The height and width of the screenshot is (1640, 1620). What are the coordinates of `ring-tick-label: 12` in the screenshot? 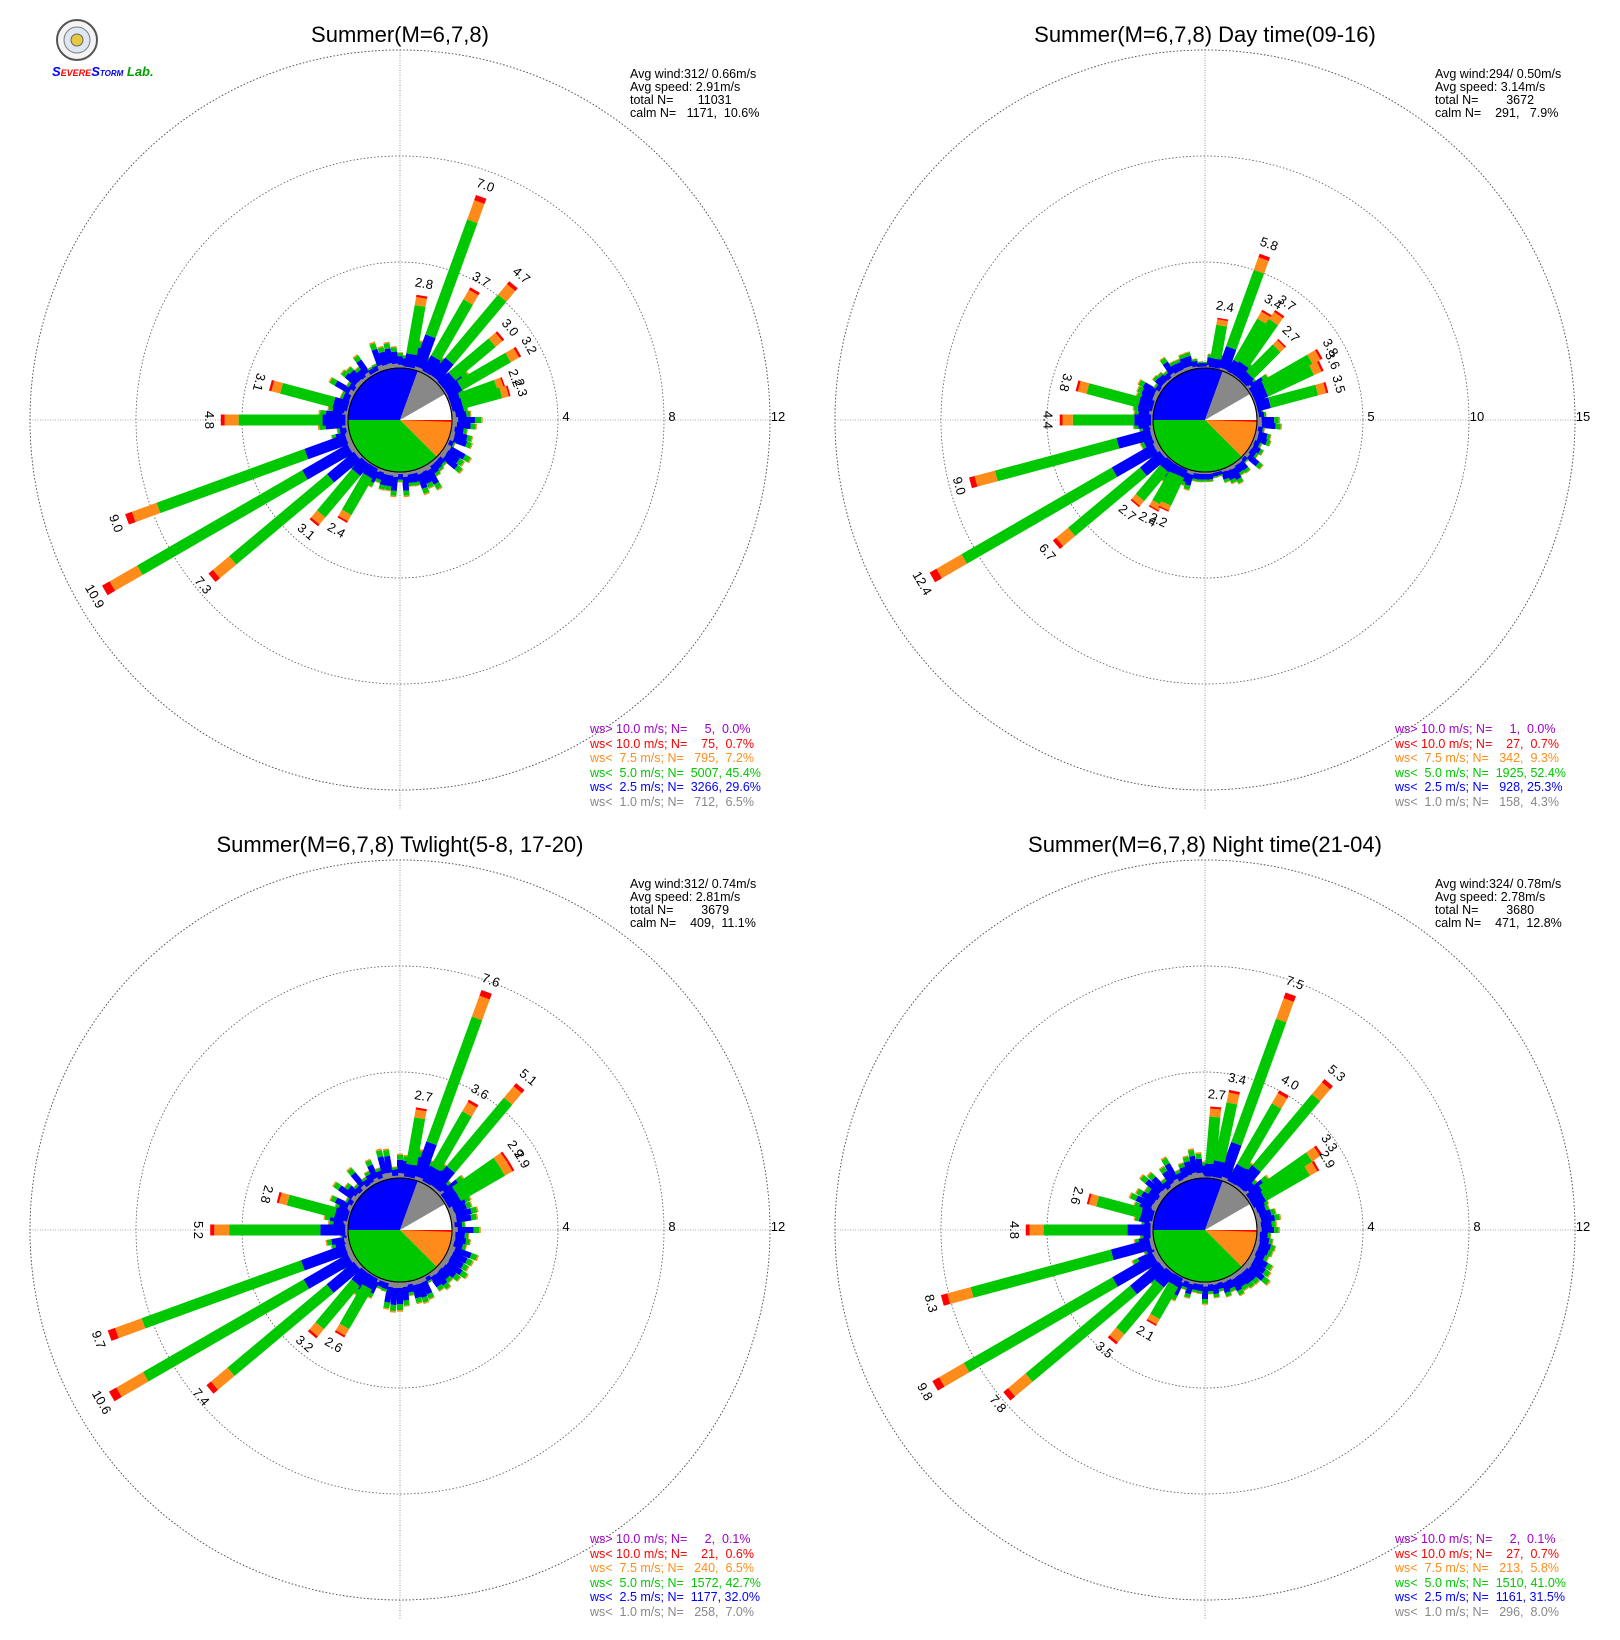 It's located at (778, 416).